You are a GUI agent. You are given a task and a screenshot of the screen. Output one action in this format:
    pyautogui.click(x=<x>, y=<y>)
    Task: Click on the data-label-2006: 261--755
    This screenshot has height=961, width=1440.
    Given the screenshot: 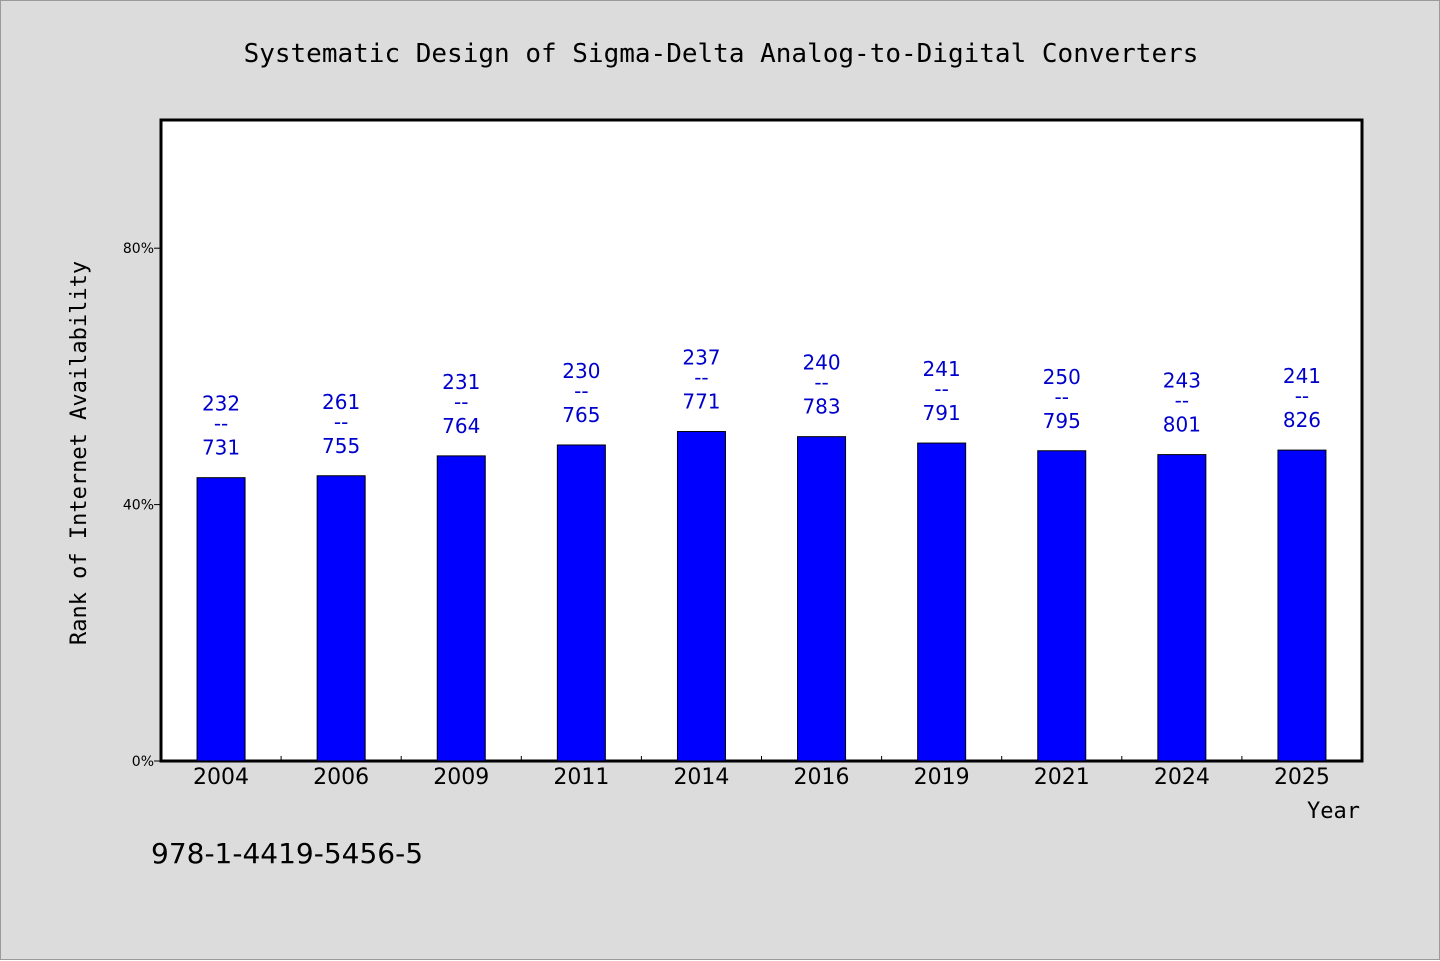 What is the action you would take?
    pyautogui.click(x=341, y=424)
    